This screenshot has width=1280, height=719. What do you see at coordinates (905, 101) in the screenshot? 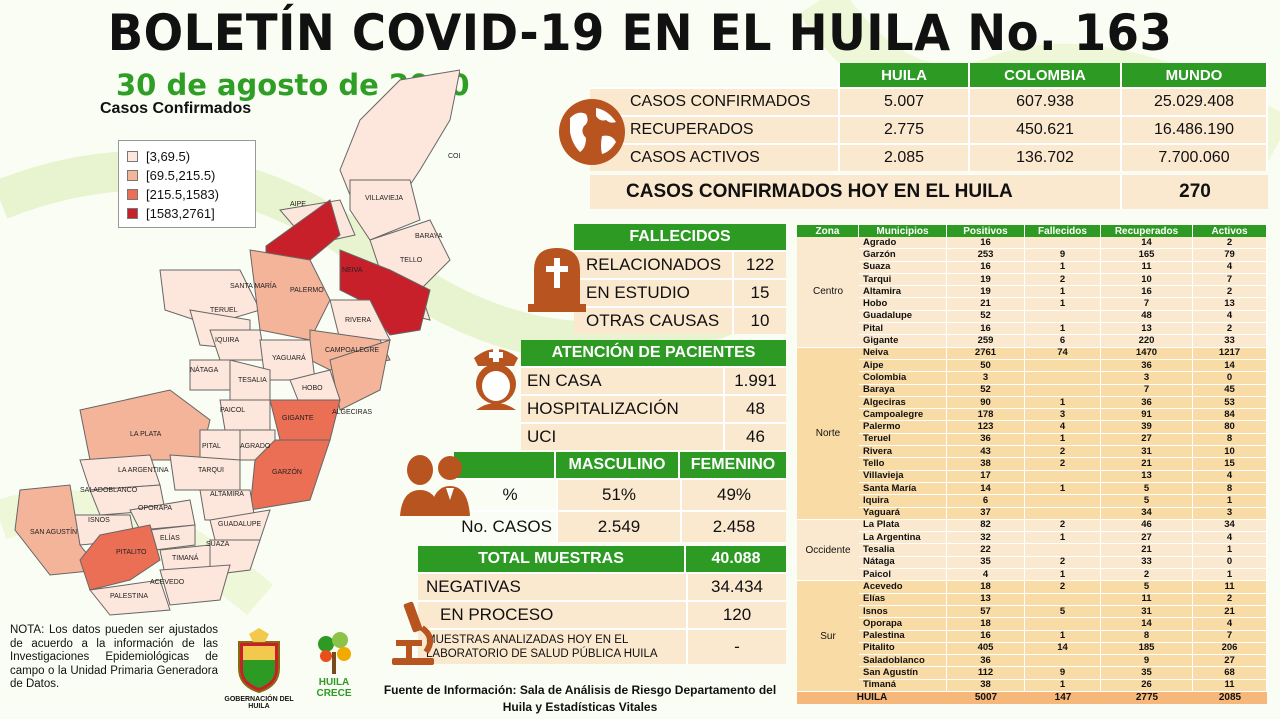
I see `summary-cell: 5.007` at bounding box center [905, 101].